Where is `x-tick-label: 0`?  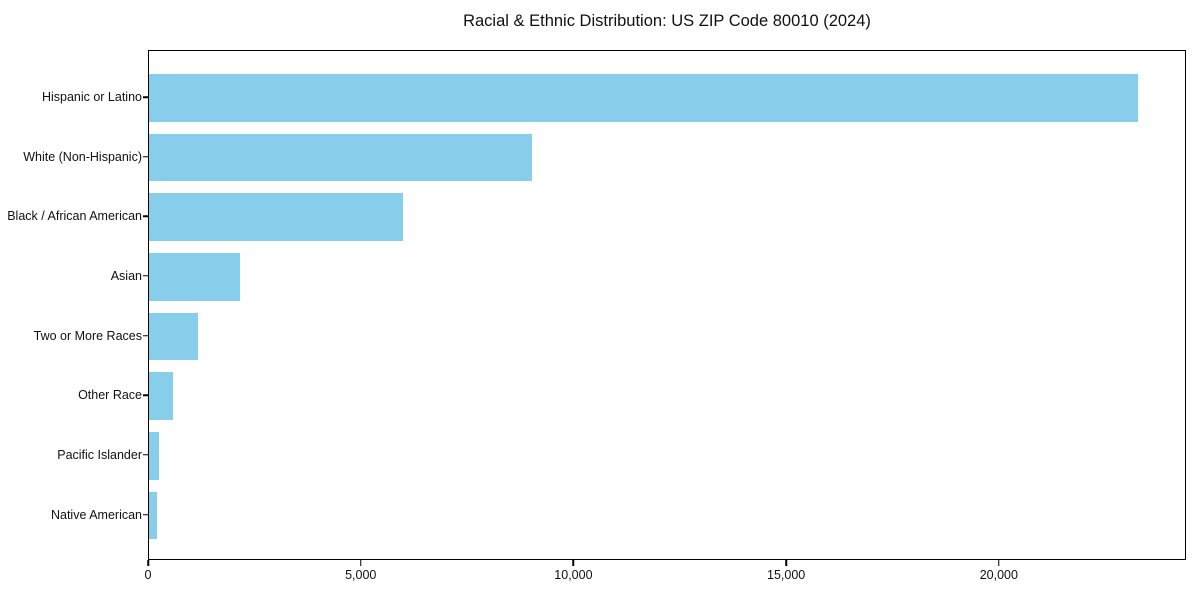 x-tick-label: 0 is located at coordinates (148, 575).